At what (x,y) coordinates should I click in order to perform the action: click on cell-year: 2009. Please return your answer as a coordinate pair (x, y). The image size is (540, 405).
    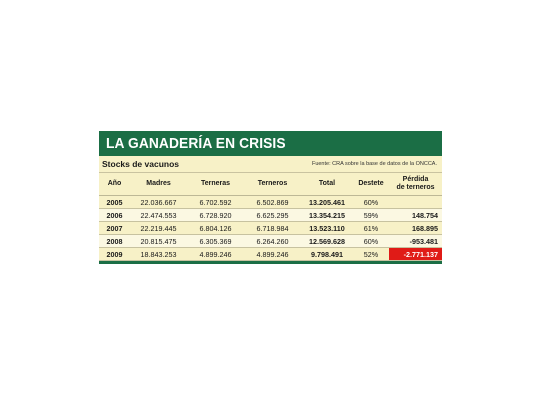
    Looking at the image, I should click on (114, 254).